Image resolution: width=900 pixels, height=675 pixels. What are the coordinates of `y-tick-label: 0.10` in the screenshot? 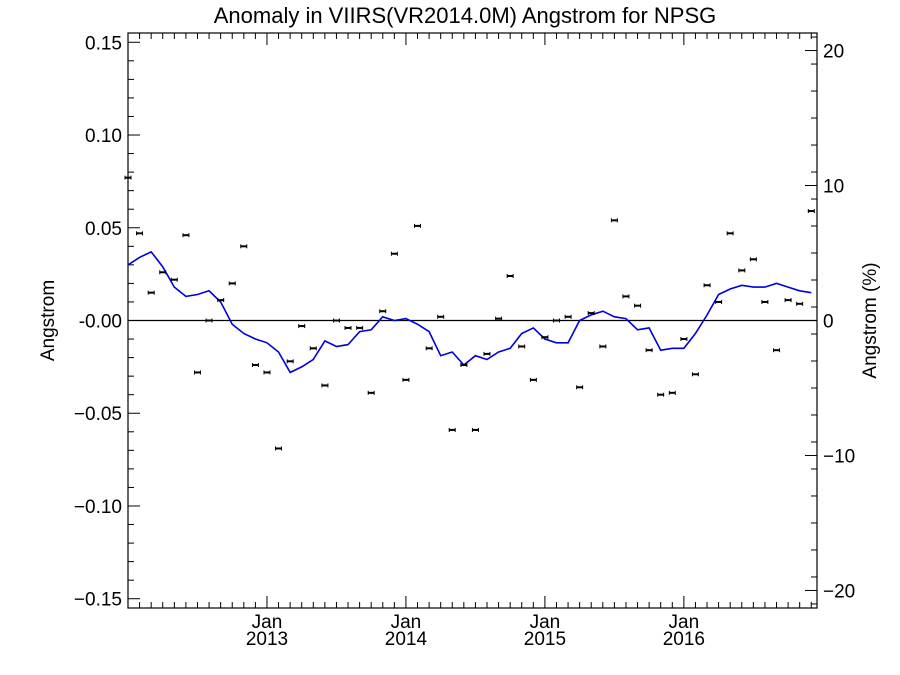 It's located at (103, 136).